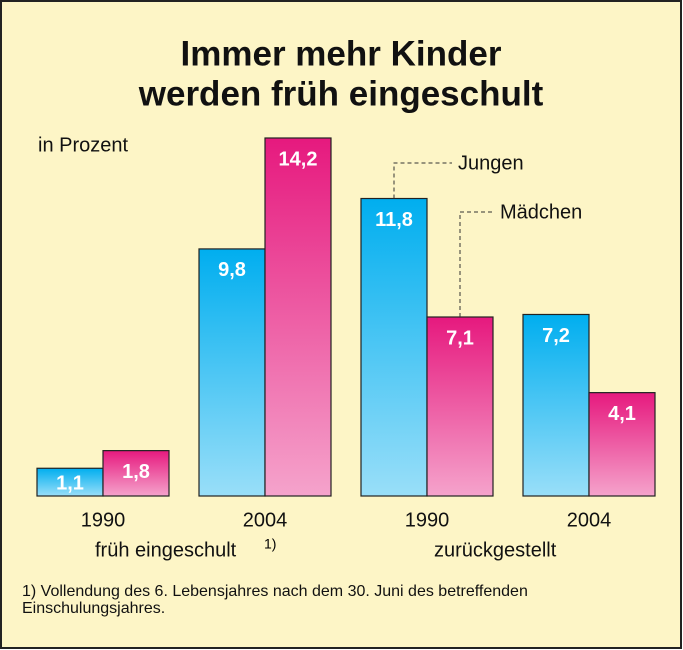 The height and width of the screenshot is (650, 683). What do you see at coordinates (622, 414) in the screenshot?
I see `data-label: 4,1` at bounding box center [622, 414].